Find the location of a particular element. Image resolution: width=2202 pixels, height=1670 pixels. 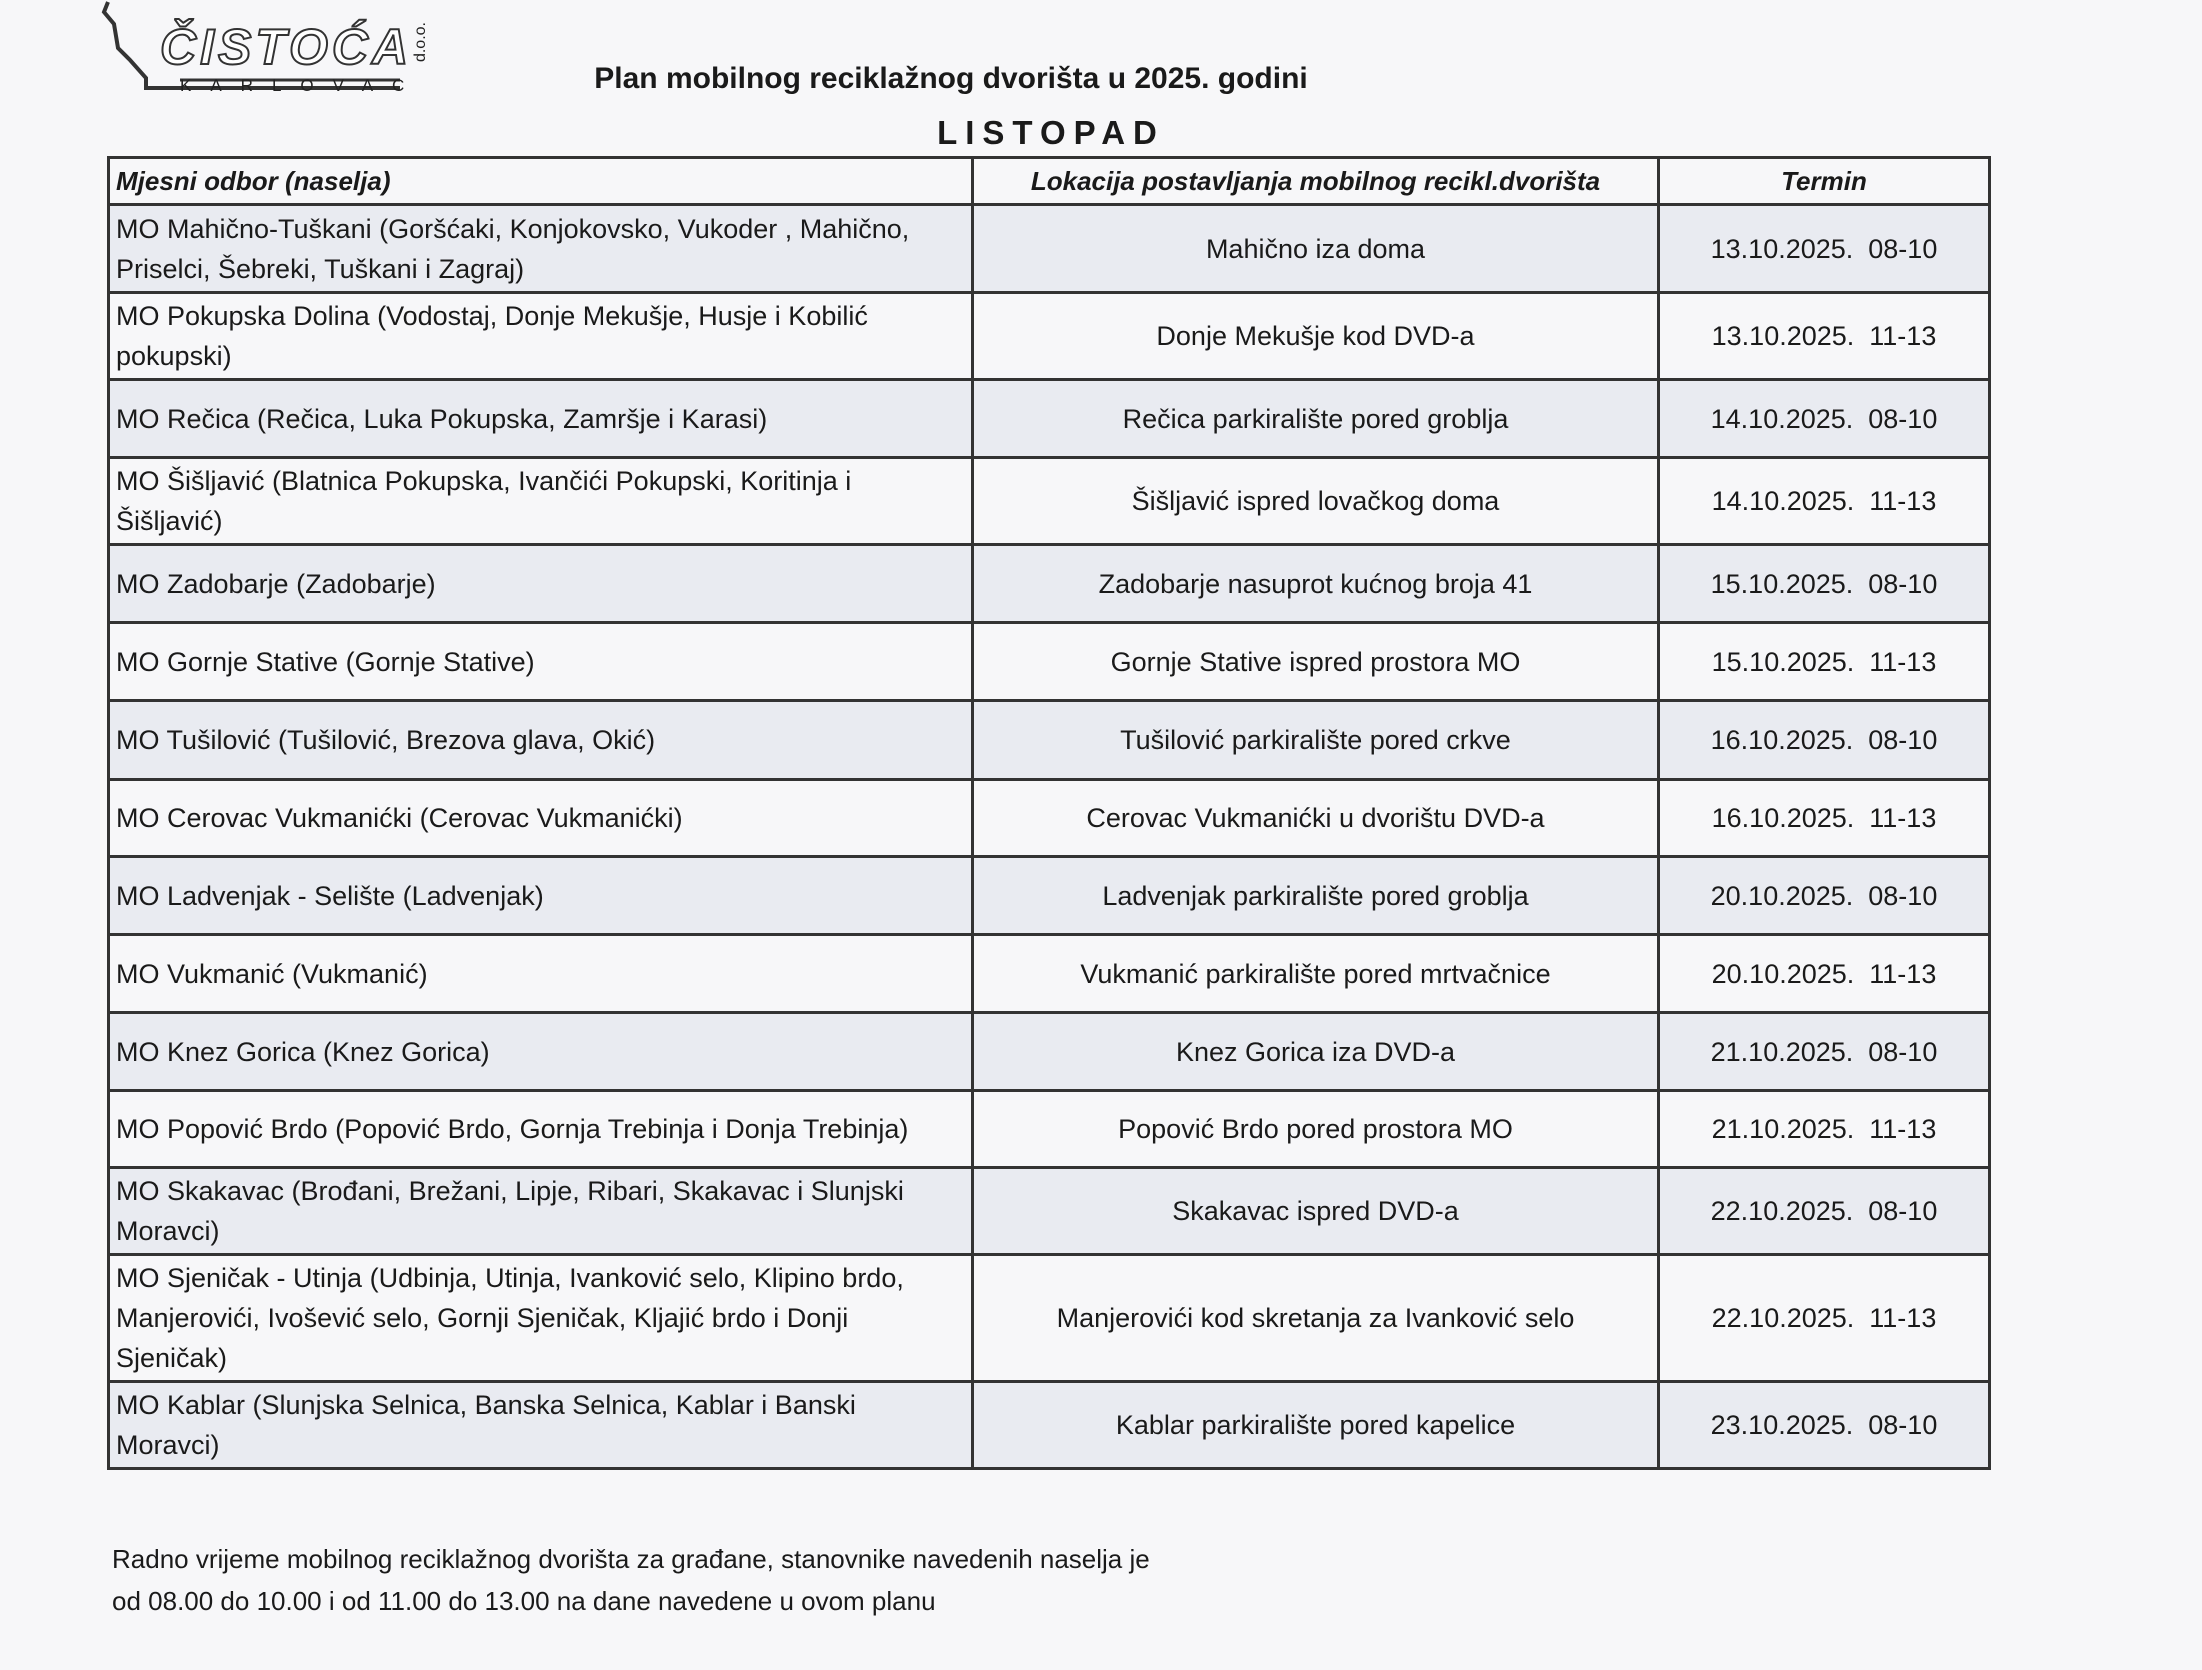

cell-lokacija: Mahično iza doma is located at coordinates (1315, 248).